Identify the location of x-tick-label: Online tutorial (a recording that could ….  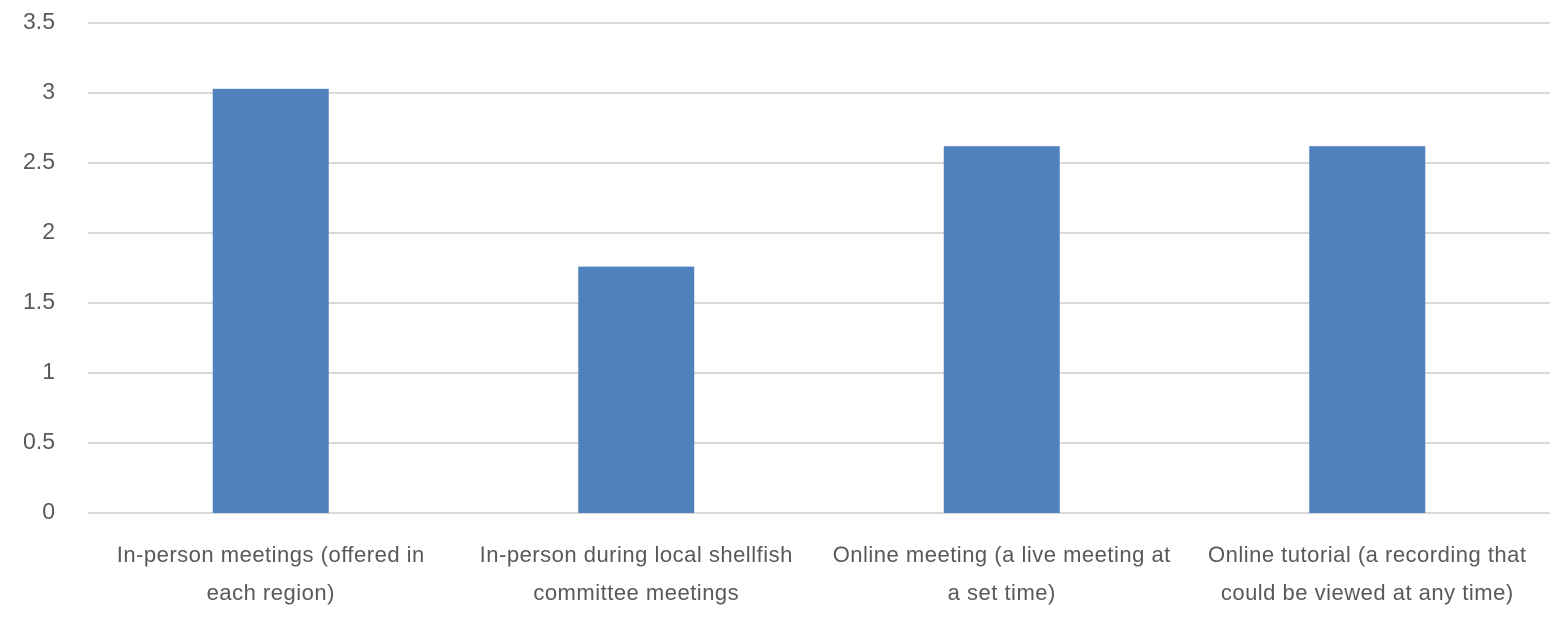
(1367, 573).